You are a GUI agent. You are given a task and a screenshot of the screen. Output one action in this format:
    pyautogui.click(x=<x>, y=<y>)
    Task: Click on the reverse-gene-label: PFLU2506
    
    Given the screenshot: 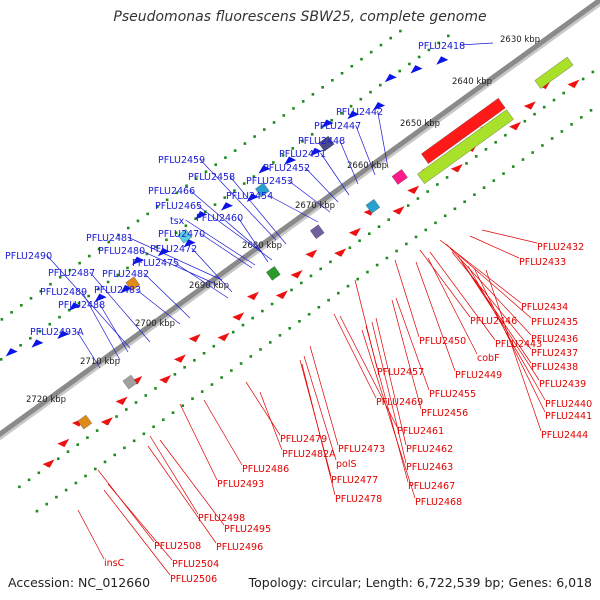 What is the action you would take?
    pyautogui.click(x=193, y=579)
    